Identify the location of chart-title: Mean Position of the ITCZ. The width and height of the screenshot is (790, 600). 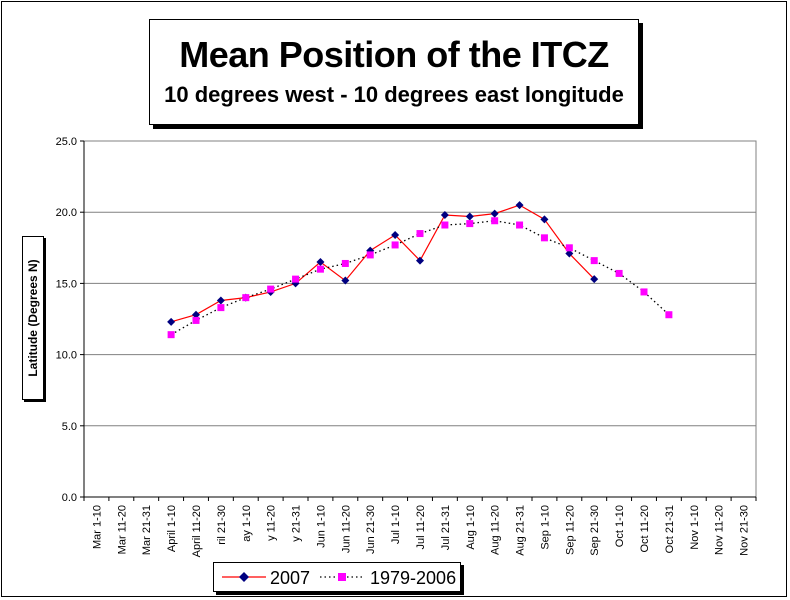
(394, 54).